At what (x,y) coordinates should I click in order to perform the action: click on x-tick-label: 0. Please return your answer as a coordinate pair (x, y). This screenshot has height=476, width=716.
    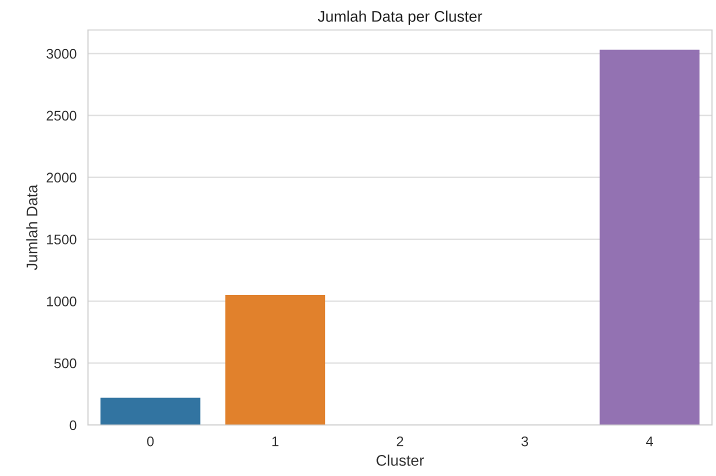
    Looking at the image, I should click on (150, 441).